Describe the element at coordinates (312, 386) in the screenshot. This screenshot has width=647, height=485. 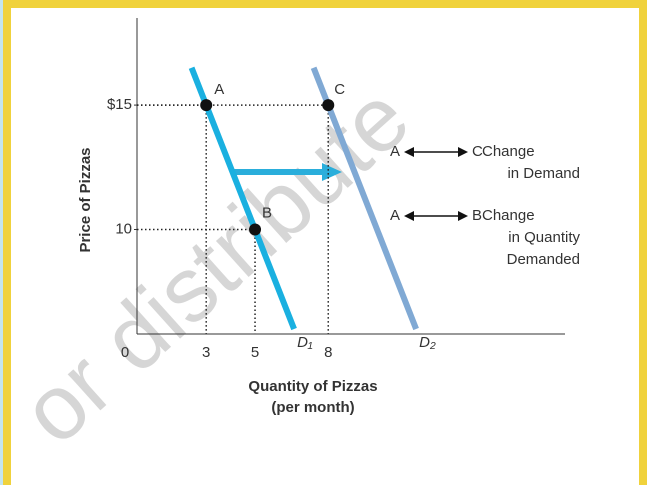
I see `x-axis-label: Quantity of Pizzas` at that location.